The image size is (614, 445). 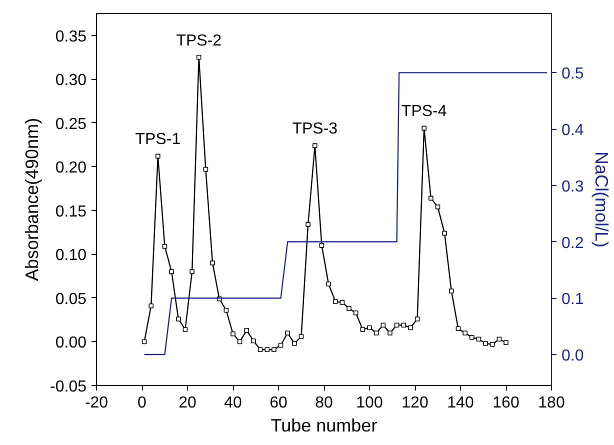 What do you see at coordinates (71, 343) in the screenshot?
I see `y-tick-label: 0.00` at bounding box center [71, 343].